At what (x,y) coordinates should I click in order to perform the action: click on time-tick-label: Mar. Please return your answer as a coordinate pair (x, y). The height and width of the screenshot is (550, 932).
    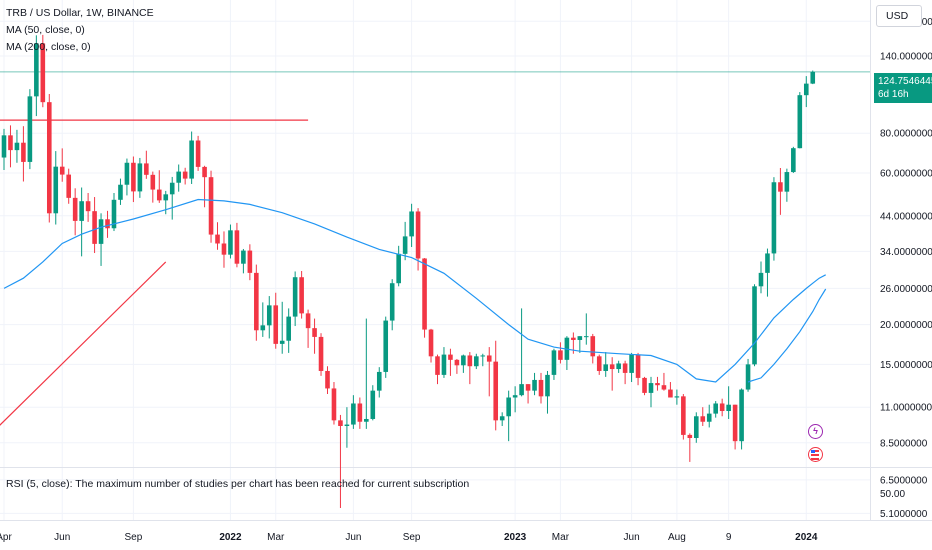
    Looking at the image, I should click on (561, 537).